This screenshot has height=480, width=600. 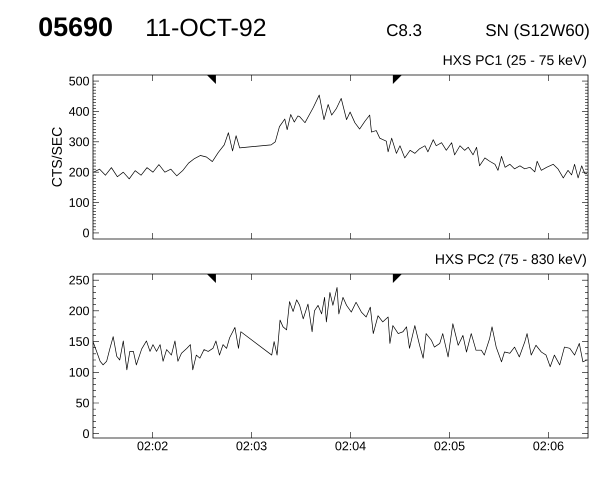 I want to click on y-tick-label: 500, so click(x=79, y=81).